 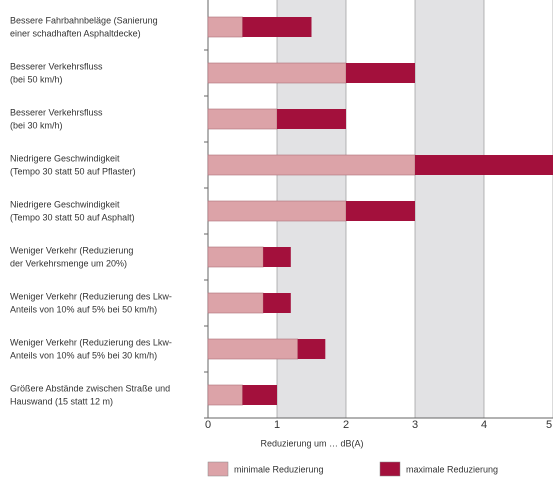 What do you see at coordinates (71, 250) in the screenshot?
I see `y-tick-label: Weniger Verkehr (Reduzierung` at bounding box center [71, 250].